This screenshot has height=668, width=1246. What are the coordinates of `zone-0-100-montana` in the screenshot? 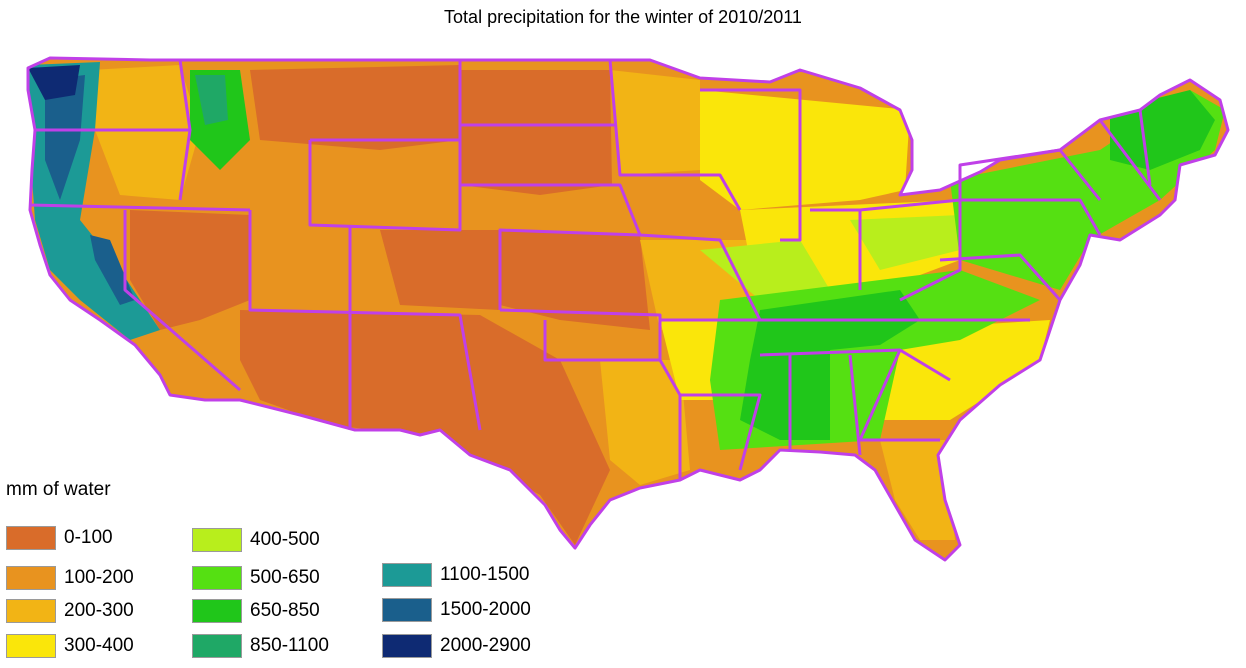 It's located at (355, 107).